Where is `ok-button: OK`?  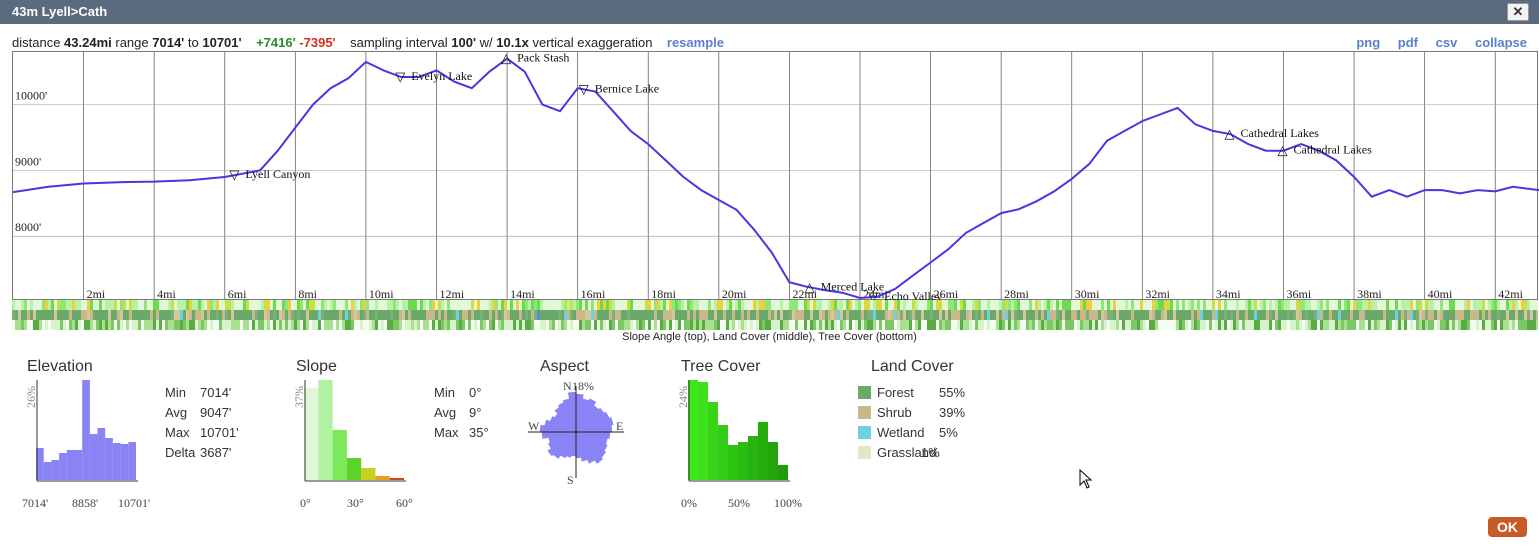
ok-button: OK is located at coordinates (1507, 527).